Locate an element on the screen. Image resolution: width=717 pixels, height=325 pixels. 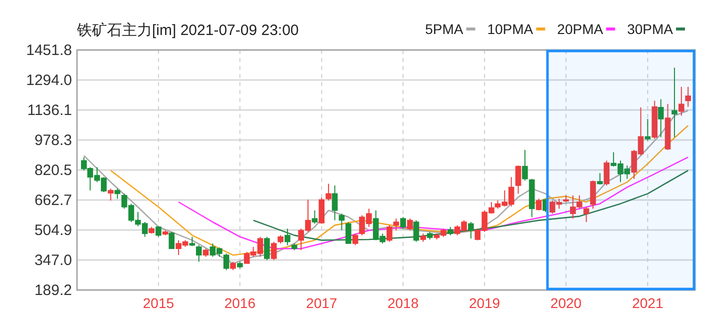
y-tick-label: 189.2 is located at coordinates (53, 290).